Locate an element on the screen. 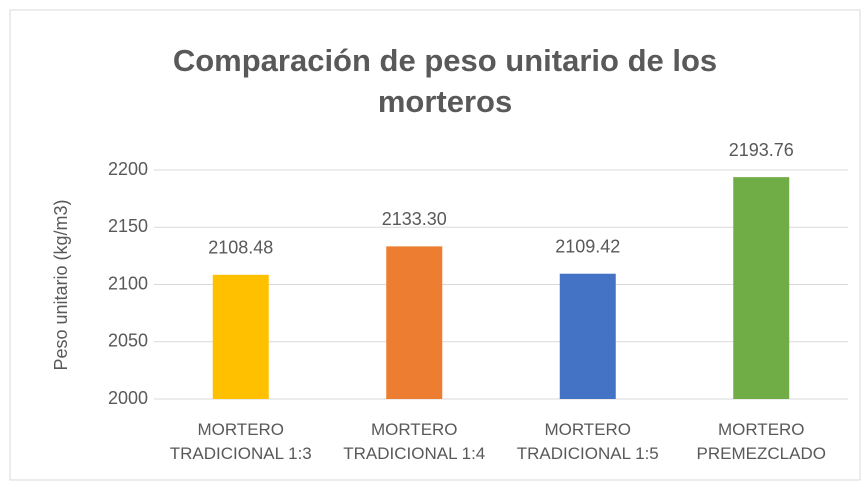 The image size is (864, 482). data-label: 2193.76 is located at coordinates (761, 150).